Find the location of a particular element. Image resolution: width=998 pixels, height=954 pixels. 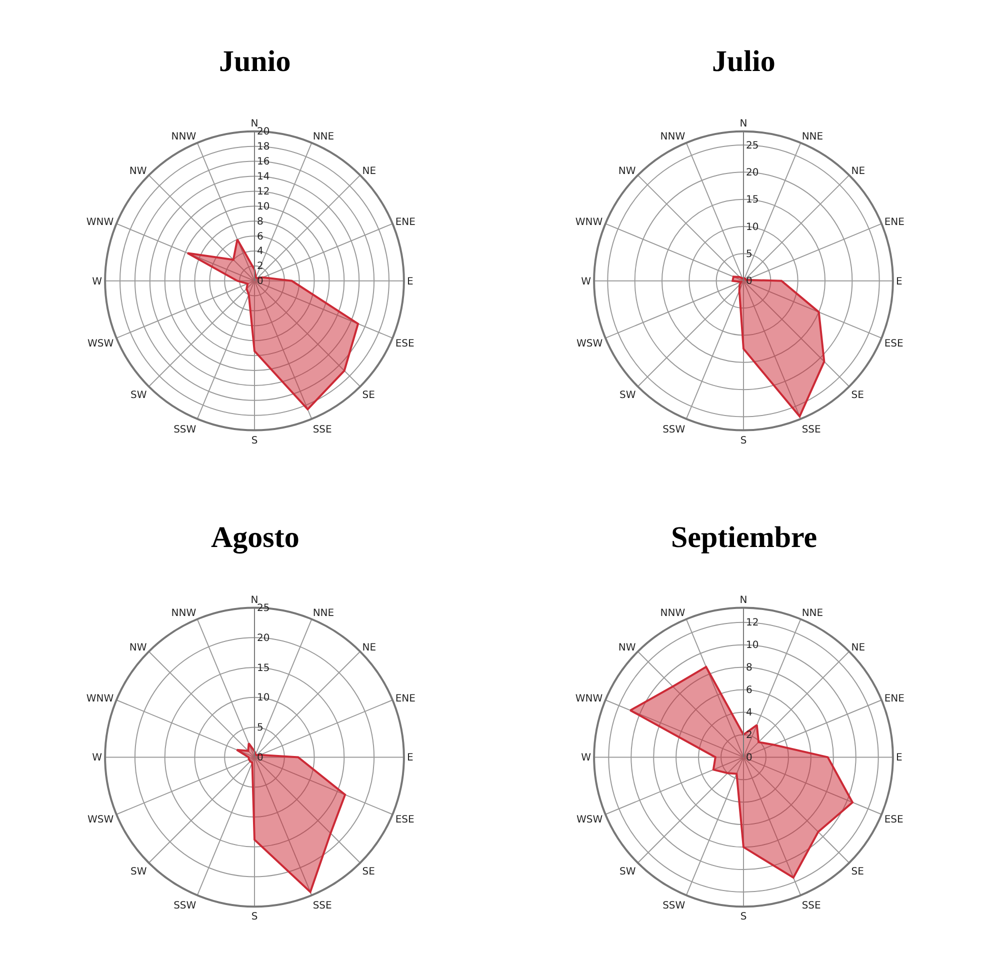

y-tick-label: 14 is located at coordinates (263, 177).